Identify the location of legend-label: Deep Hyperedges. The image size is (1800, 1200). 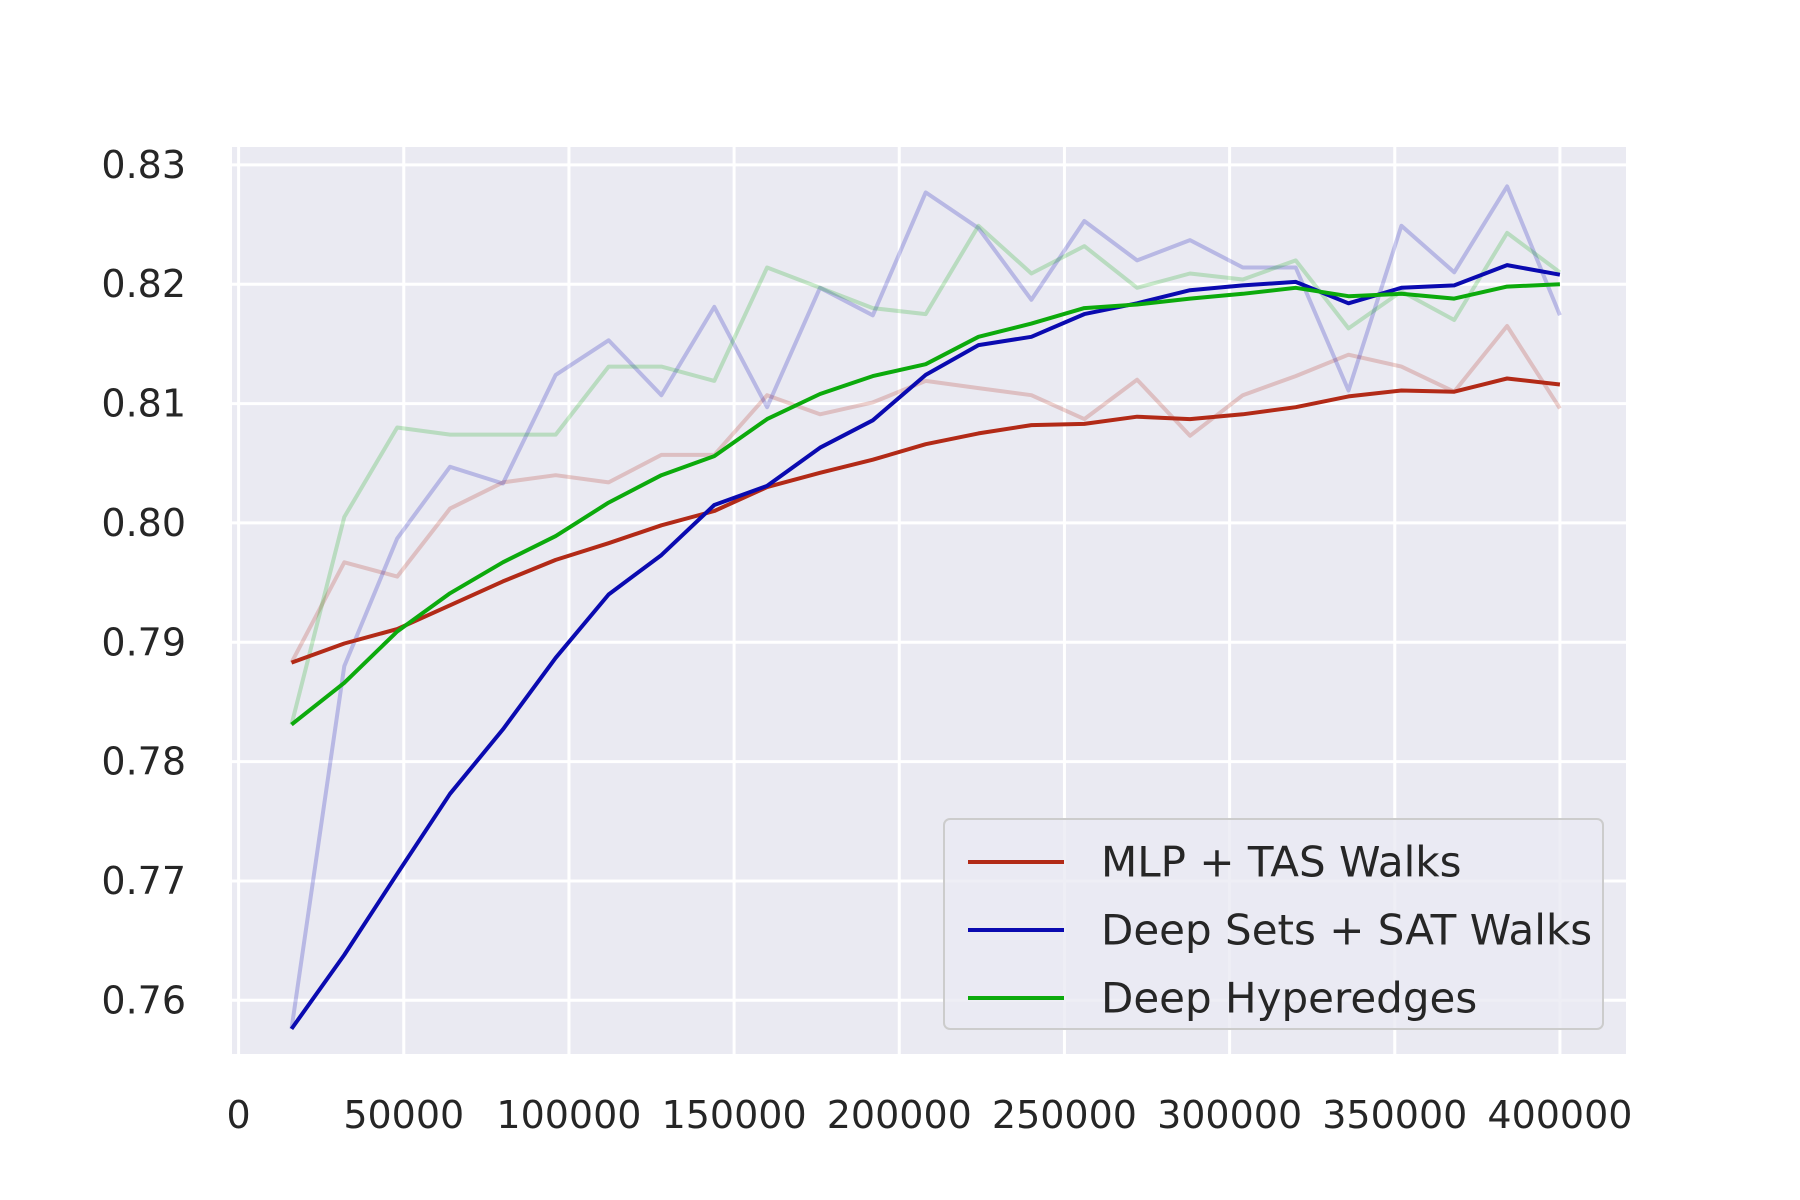
(1289, 998).